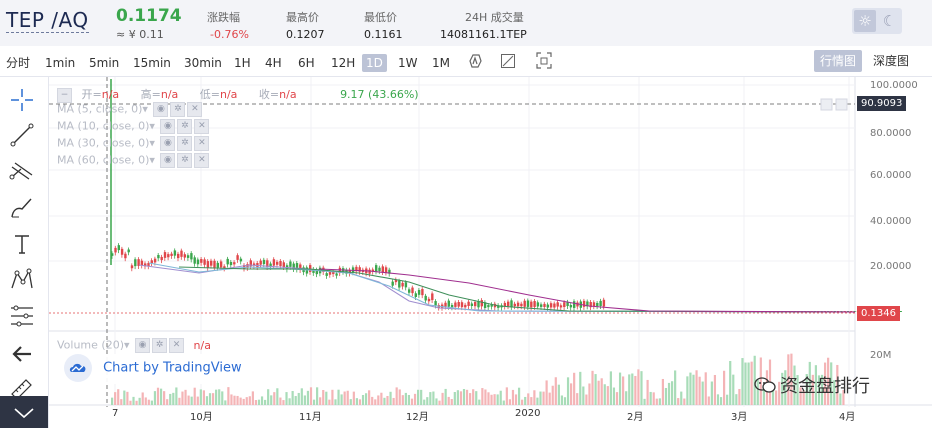 The image size is (932, 428). Describe the element at coordinates (528, 413) in the screenshot. I see `x-label-2020: 2020` at that location.